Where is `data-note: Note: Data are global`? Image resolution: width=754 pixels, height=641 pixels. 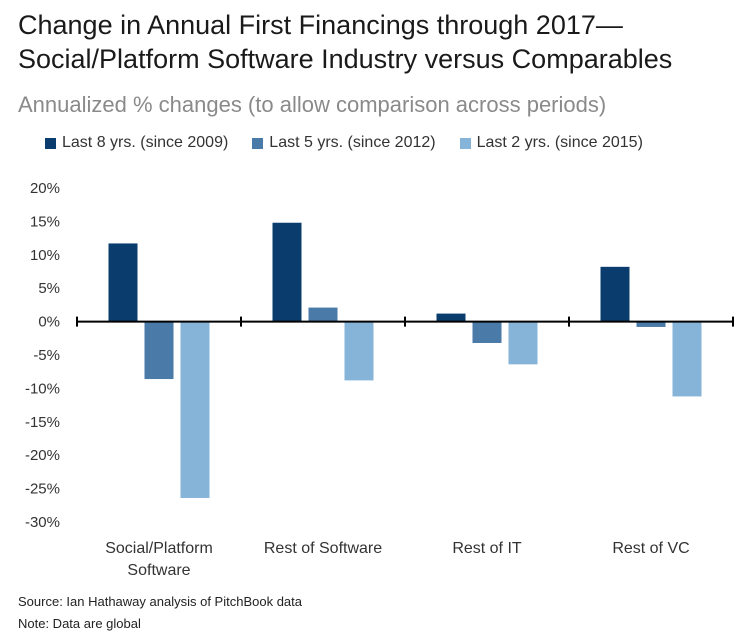
data-note: Note: Data are global is located at coordinates (79, 623).